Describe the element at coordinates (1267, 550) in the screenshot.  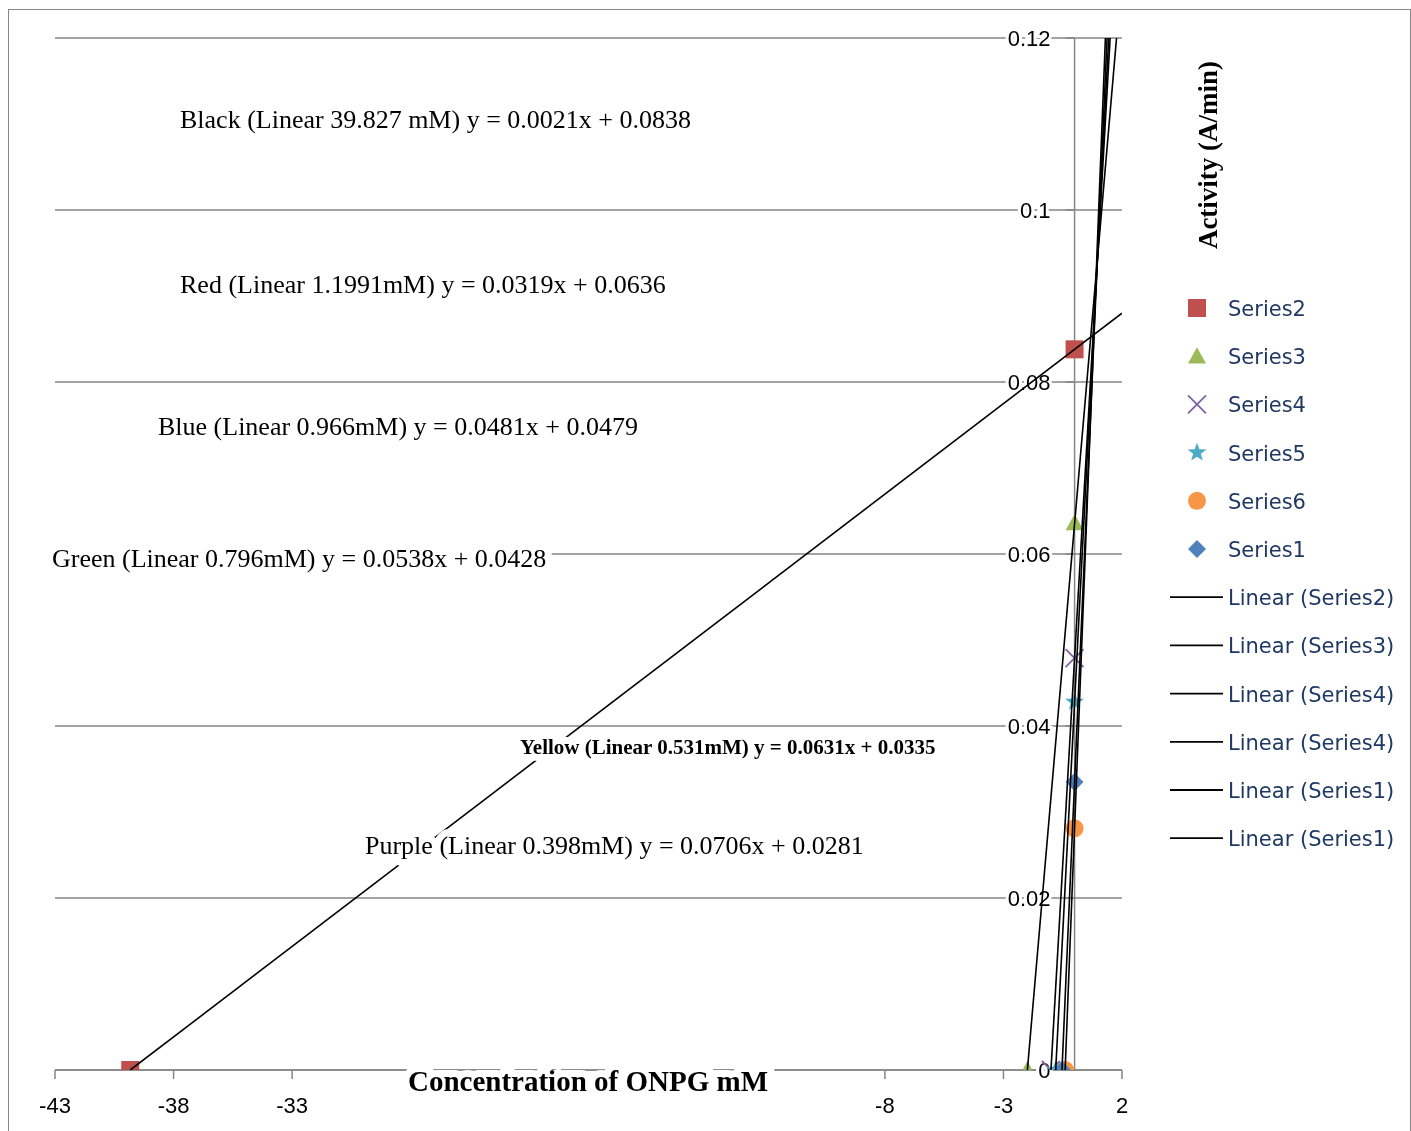
I see `legend-label: Series1` at that location.